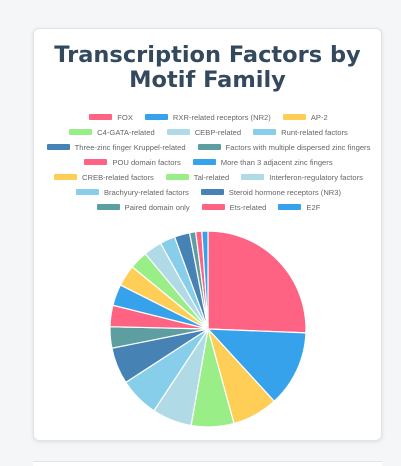 The height and width of the screenshot is (466, 401). I want to click on legend-item: Ets-related, so click(234, 207).